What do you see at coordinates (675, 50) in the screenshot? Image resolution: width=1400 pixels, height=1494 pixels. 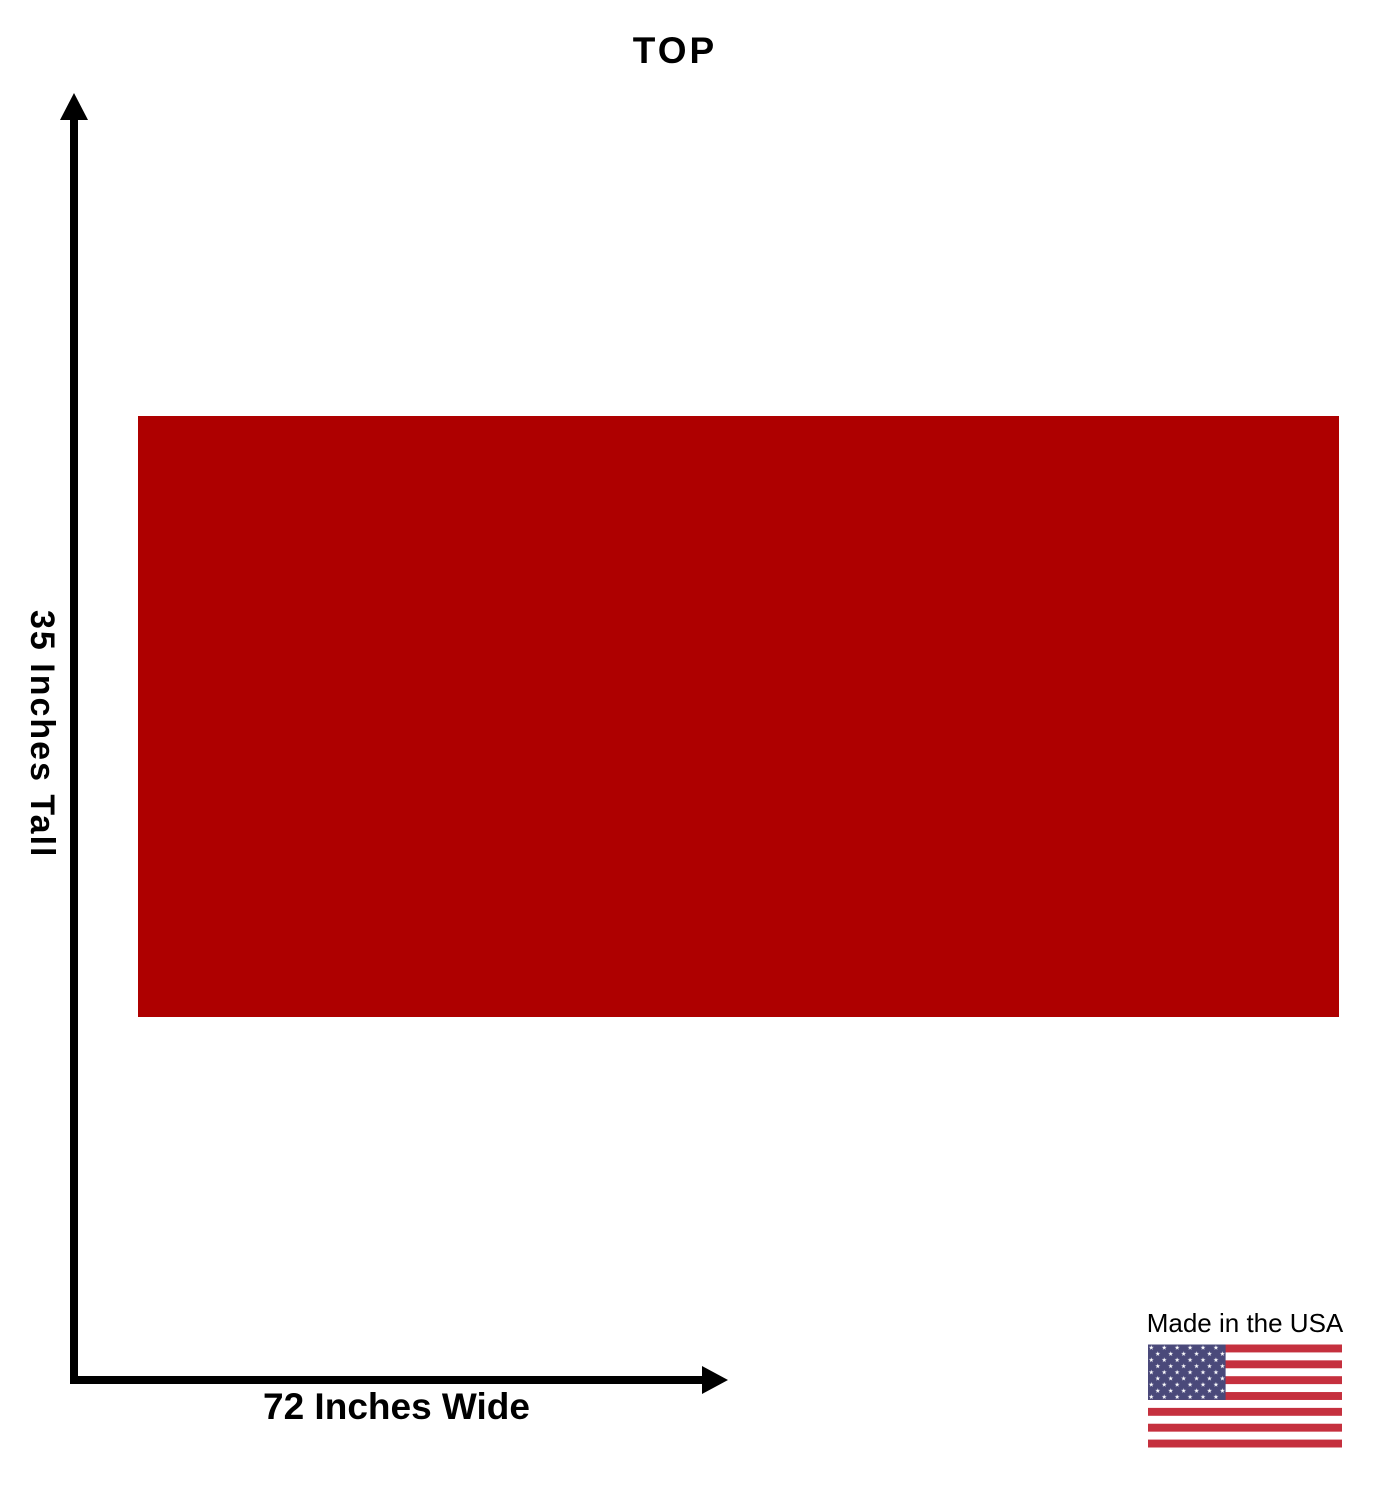 I see `diagram-title: TOP` at bounding box center [675, 50].